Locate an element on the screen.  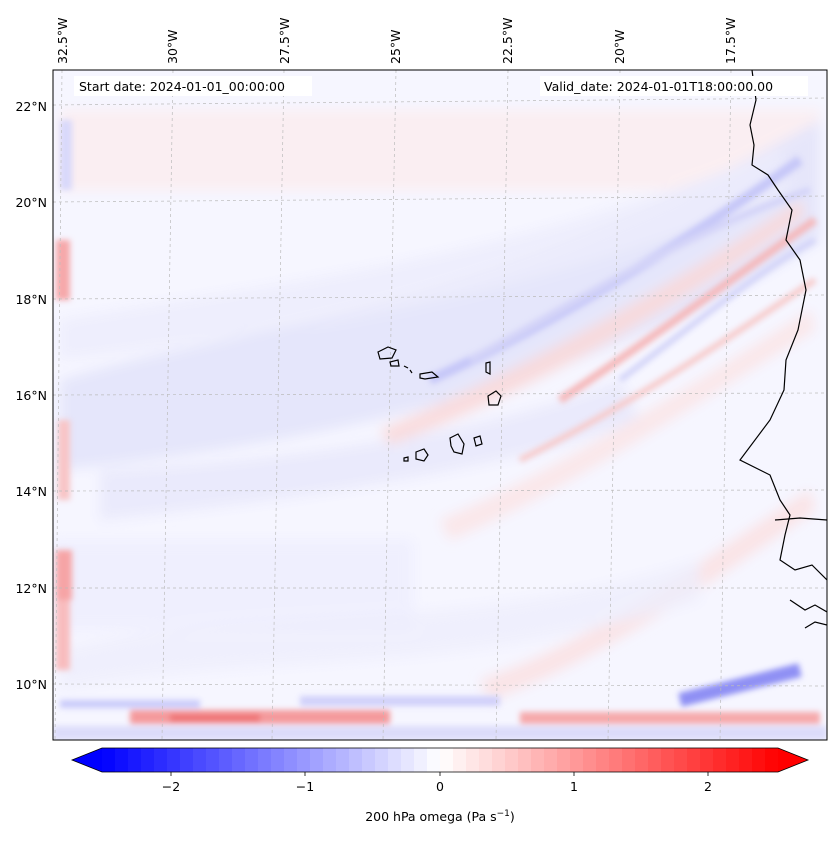
valid-date-box is located at coordinates (674, 86).